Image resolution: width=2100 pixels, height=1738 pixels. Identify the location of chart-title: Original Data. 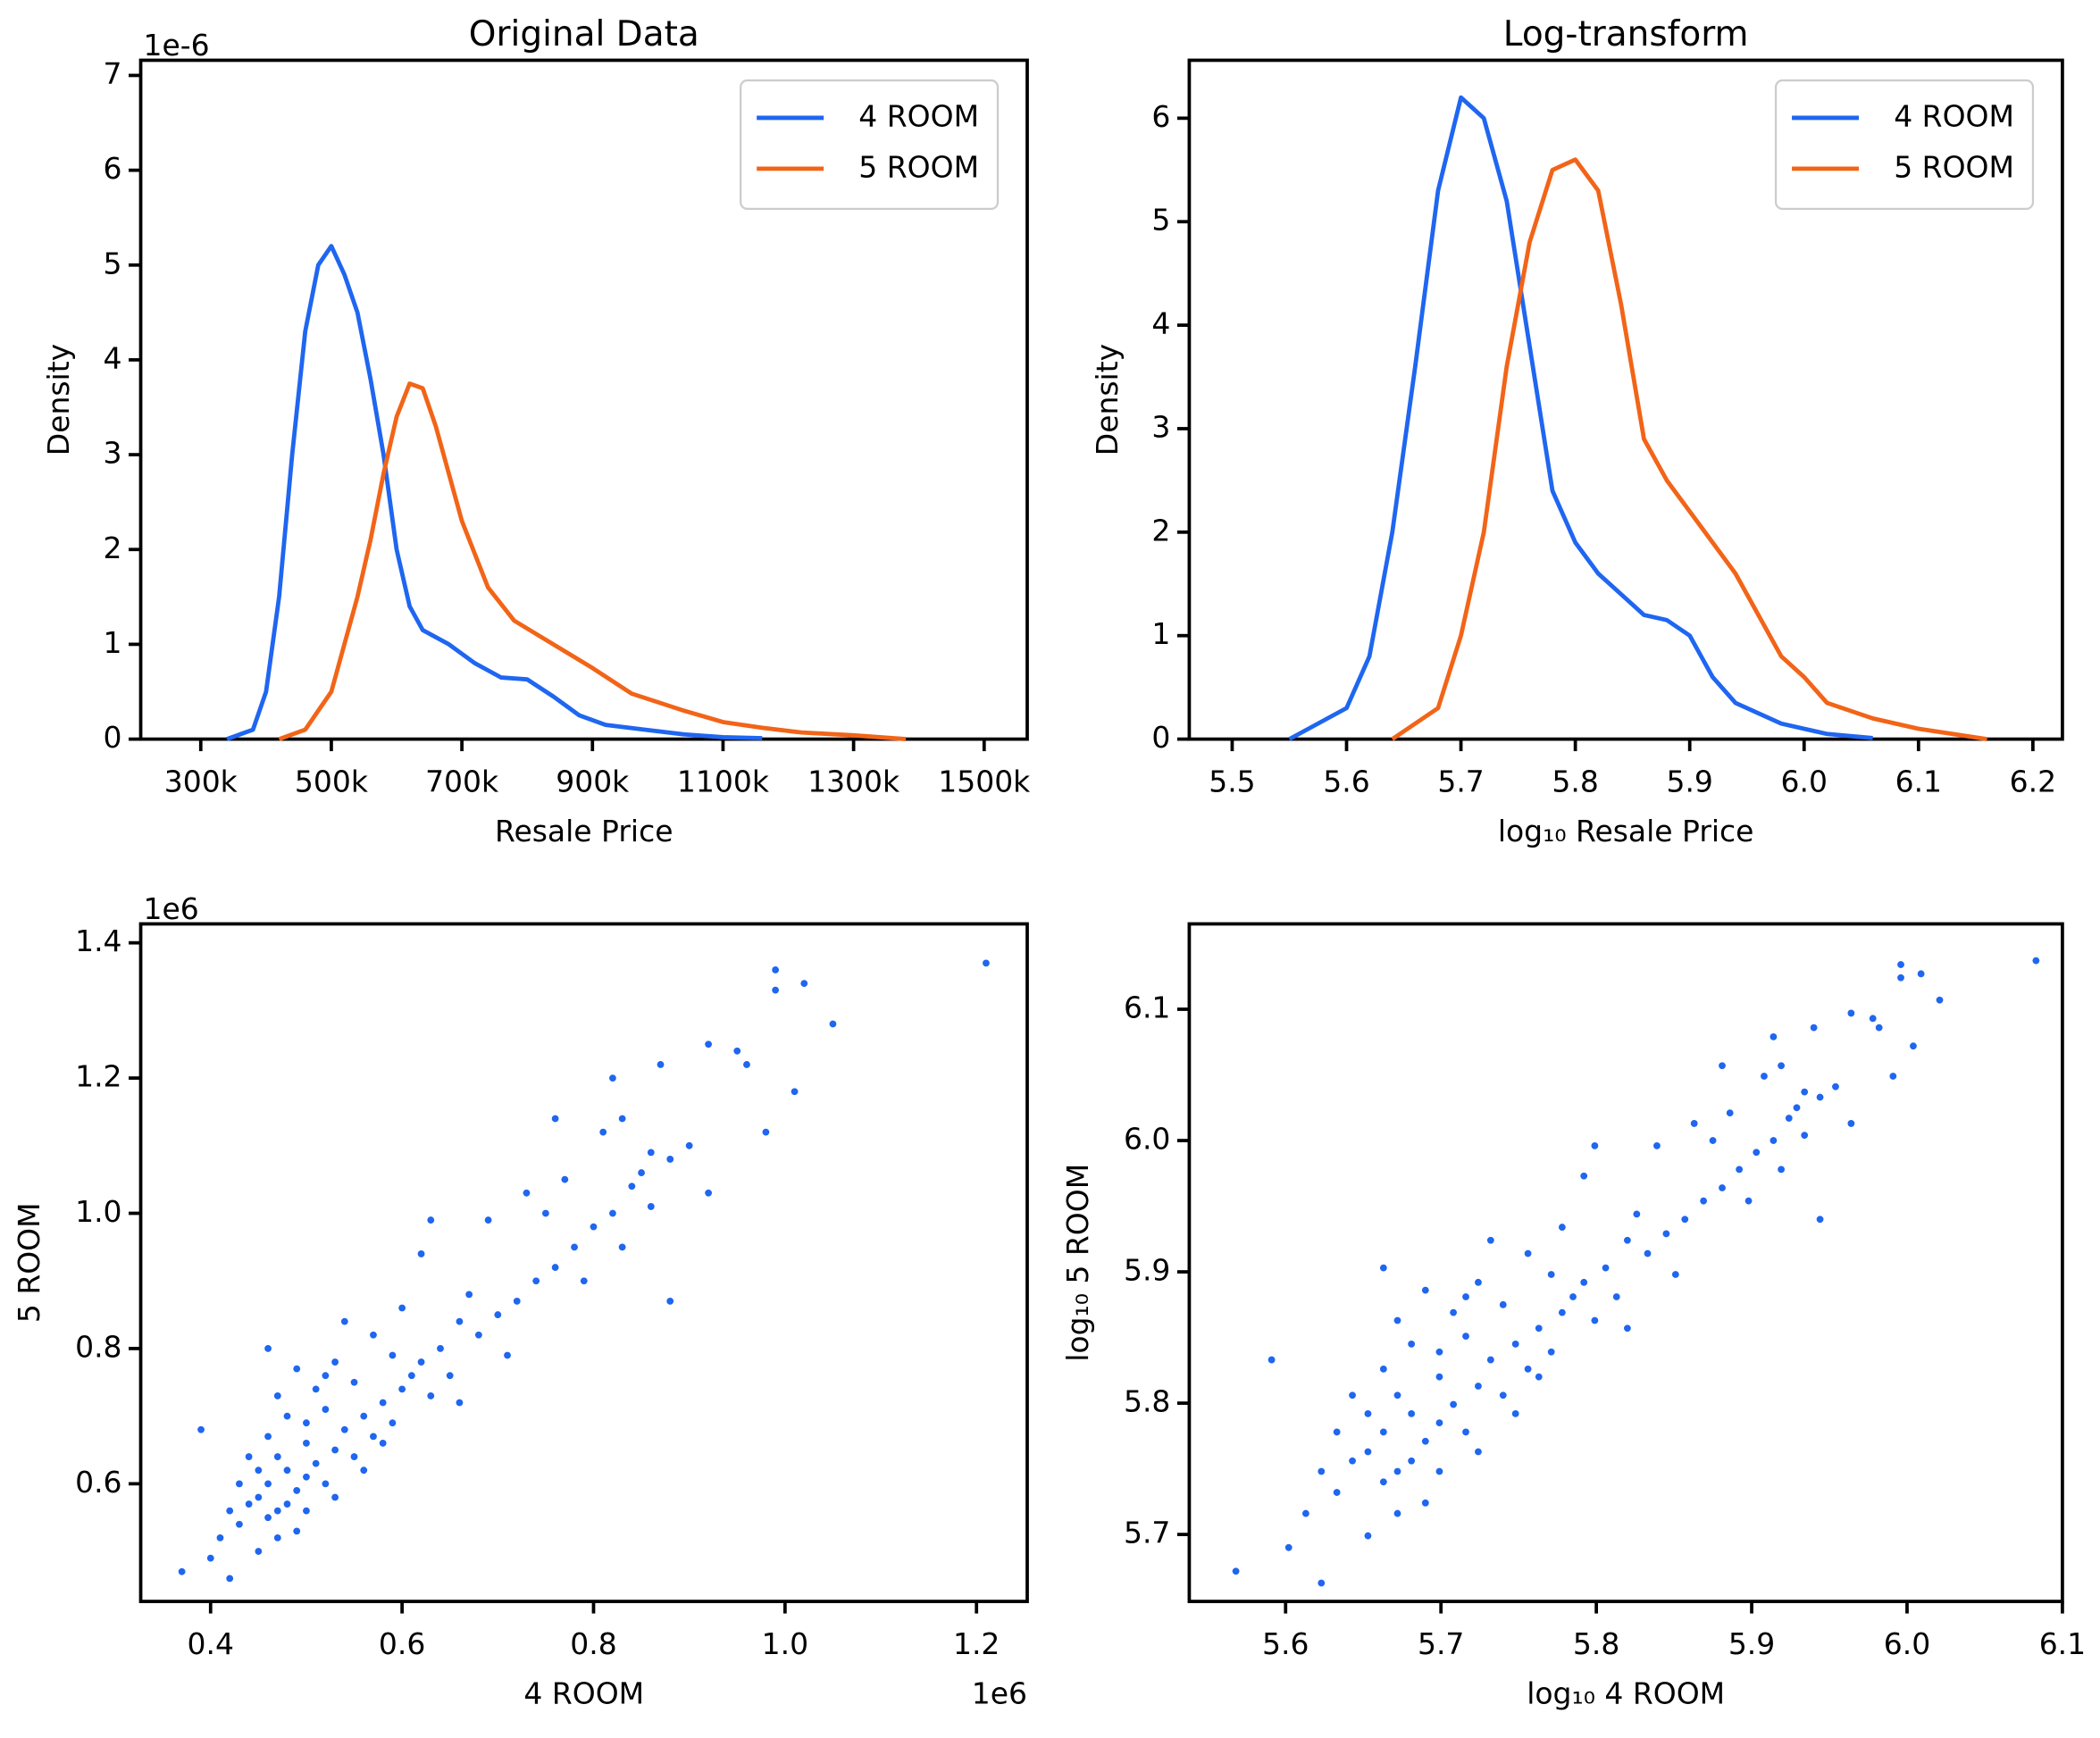
(584, 34).